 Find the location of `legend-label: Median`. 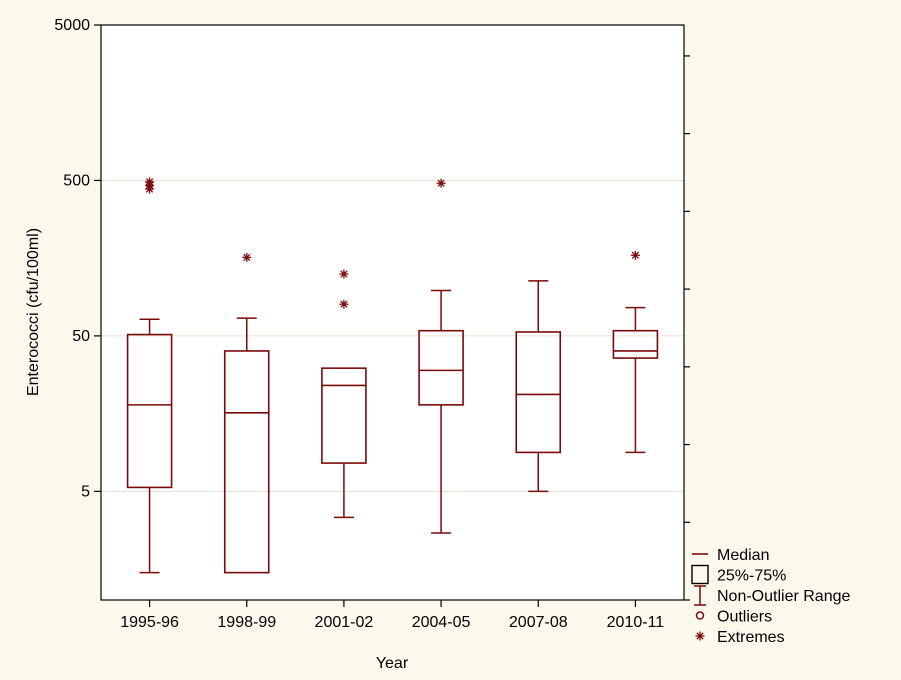

legend-label: Median is located at coordinates (743, 555).